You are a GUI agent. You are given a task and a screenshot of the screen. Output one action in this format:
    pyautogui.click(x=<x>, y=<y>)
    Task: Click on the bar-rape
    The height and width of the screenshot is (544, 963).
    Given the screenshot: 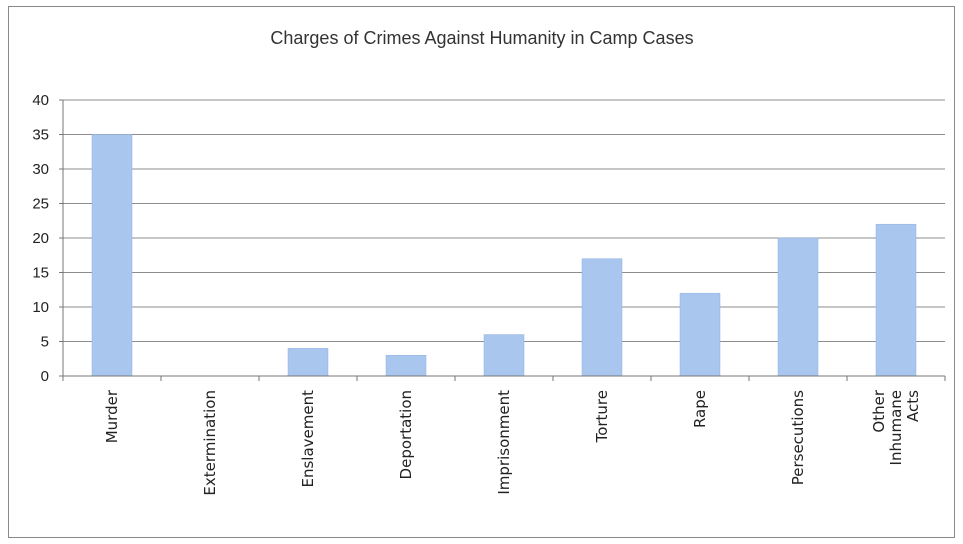 What is the action you would take?
    pyautogui.click(x=700, y=334)
    